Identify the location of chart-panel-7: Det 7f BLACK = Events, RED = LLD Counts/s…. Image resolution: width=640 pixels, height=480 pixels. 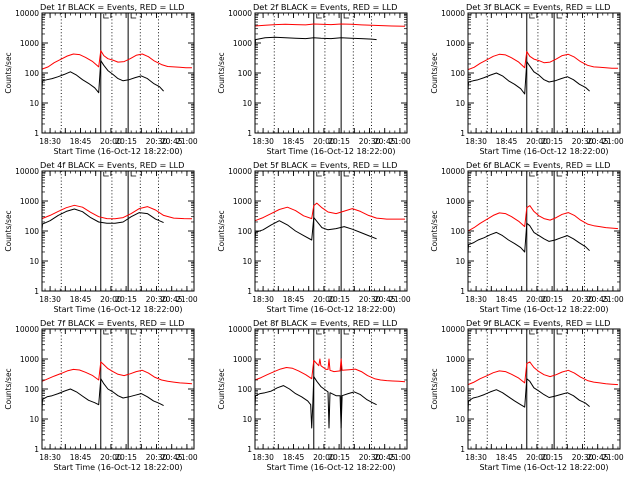
(101, 395).